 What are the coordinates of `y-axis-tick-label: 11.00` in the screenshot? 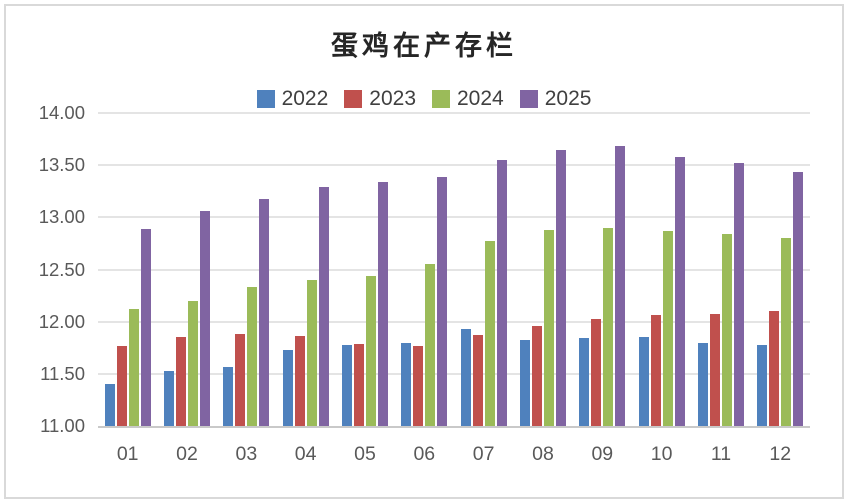 It's located at (62, 425).